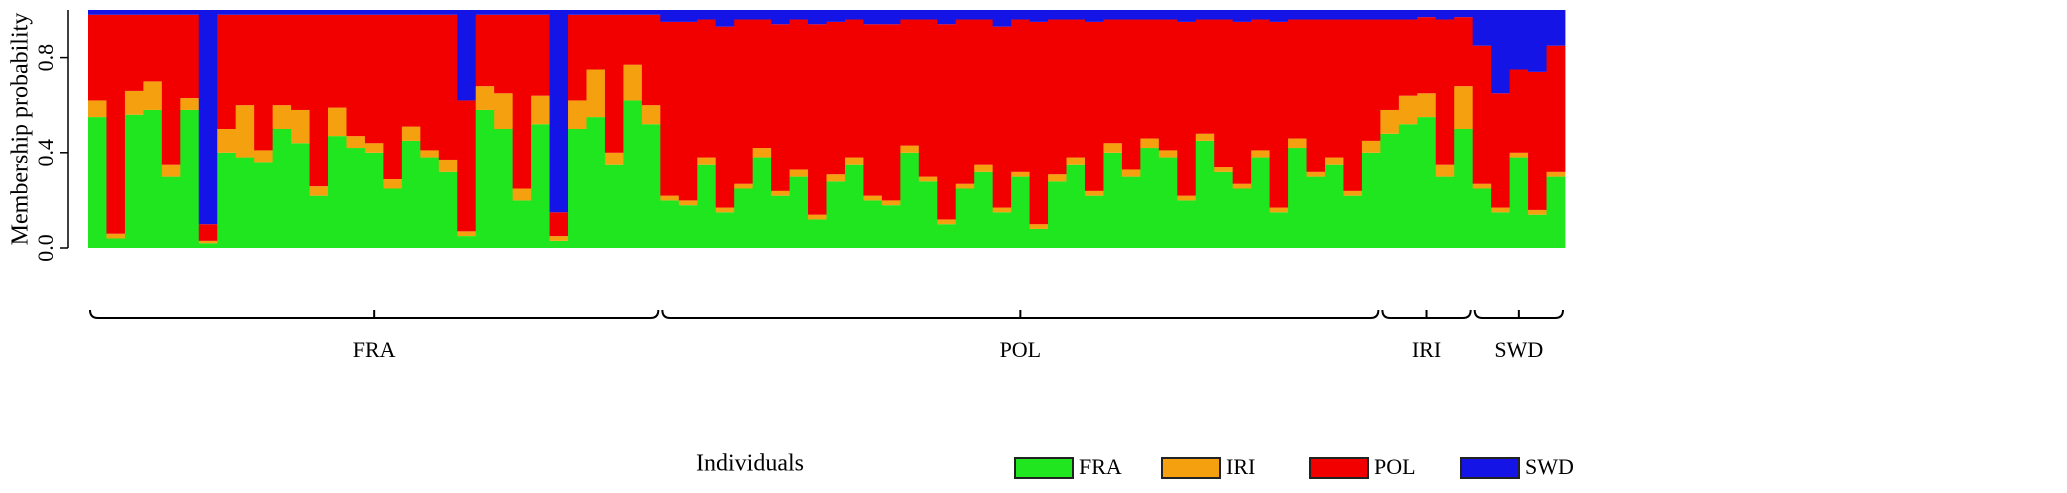 This screenshot has width=2067, height=493. Describe the element at coordinates (1100, 466) in the screenshot. I see `legend-label: FRA` at that location.